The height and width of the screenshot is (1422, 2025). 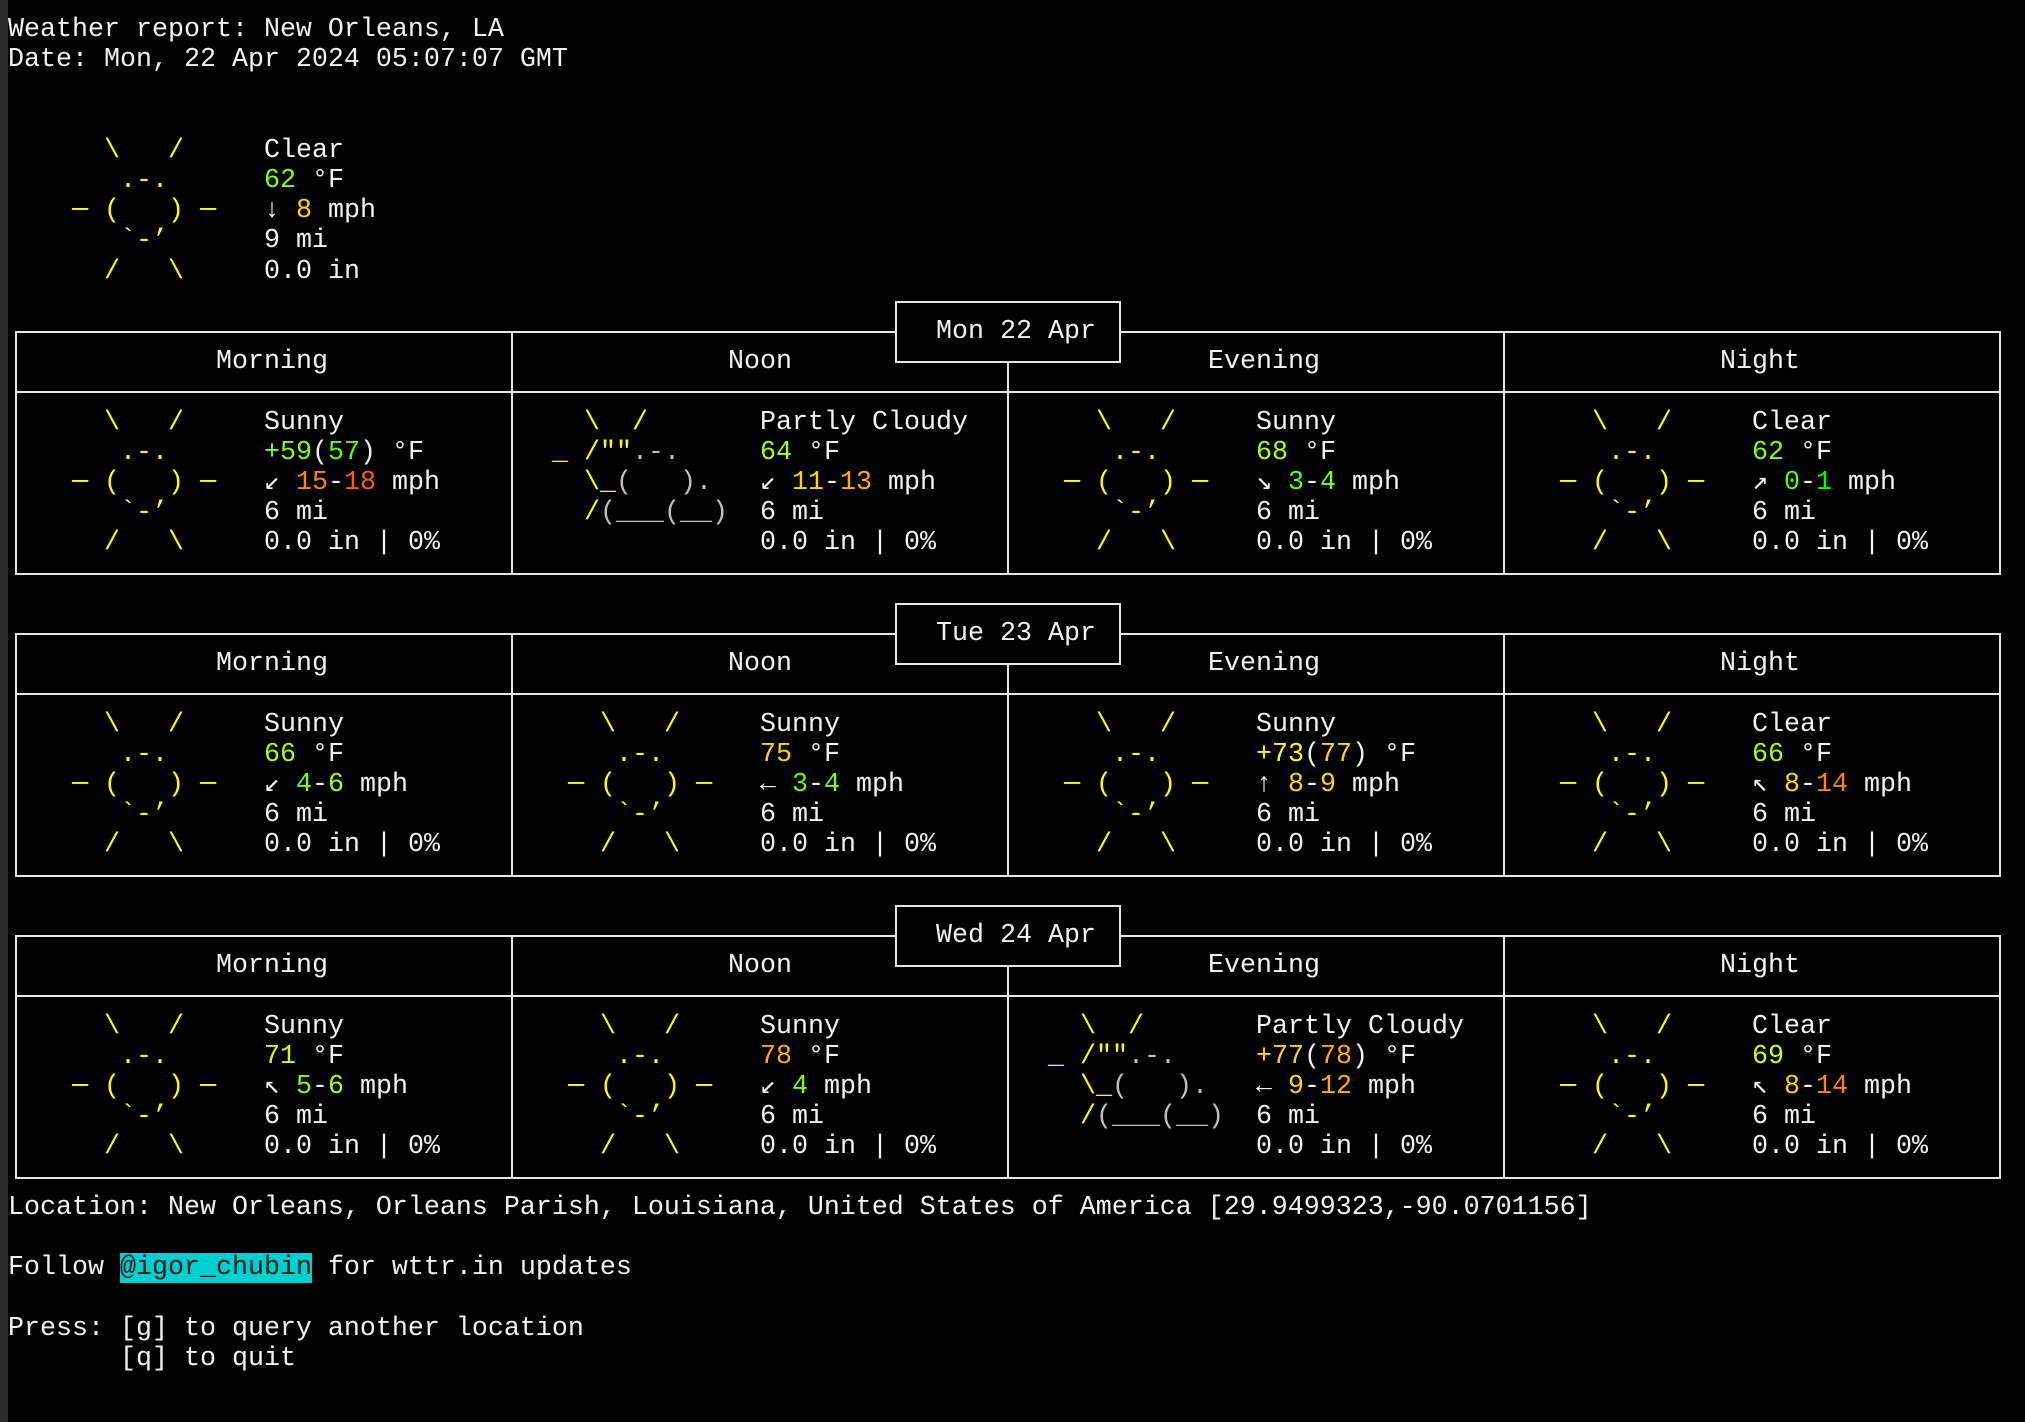 I want to click on wind-part: ←, so click(x=776, y=785).